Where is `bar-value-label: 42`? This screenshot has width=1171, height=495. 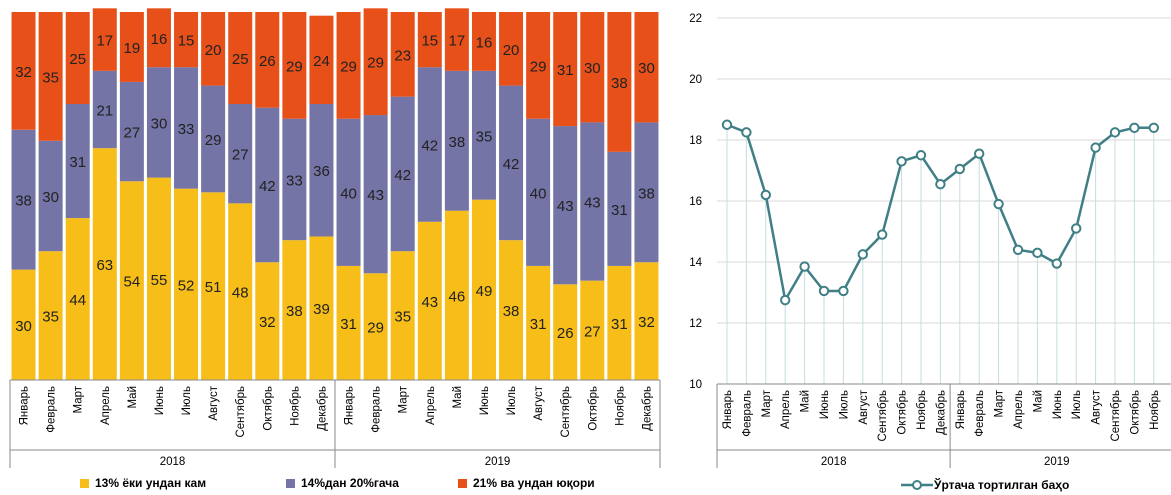
bar-value-label: 42 is located at coordinates (267, 186).